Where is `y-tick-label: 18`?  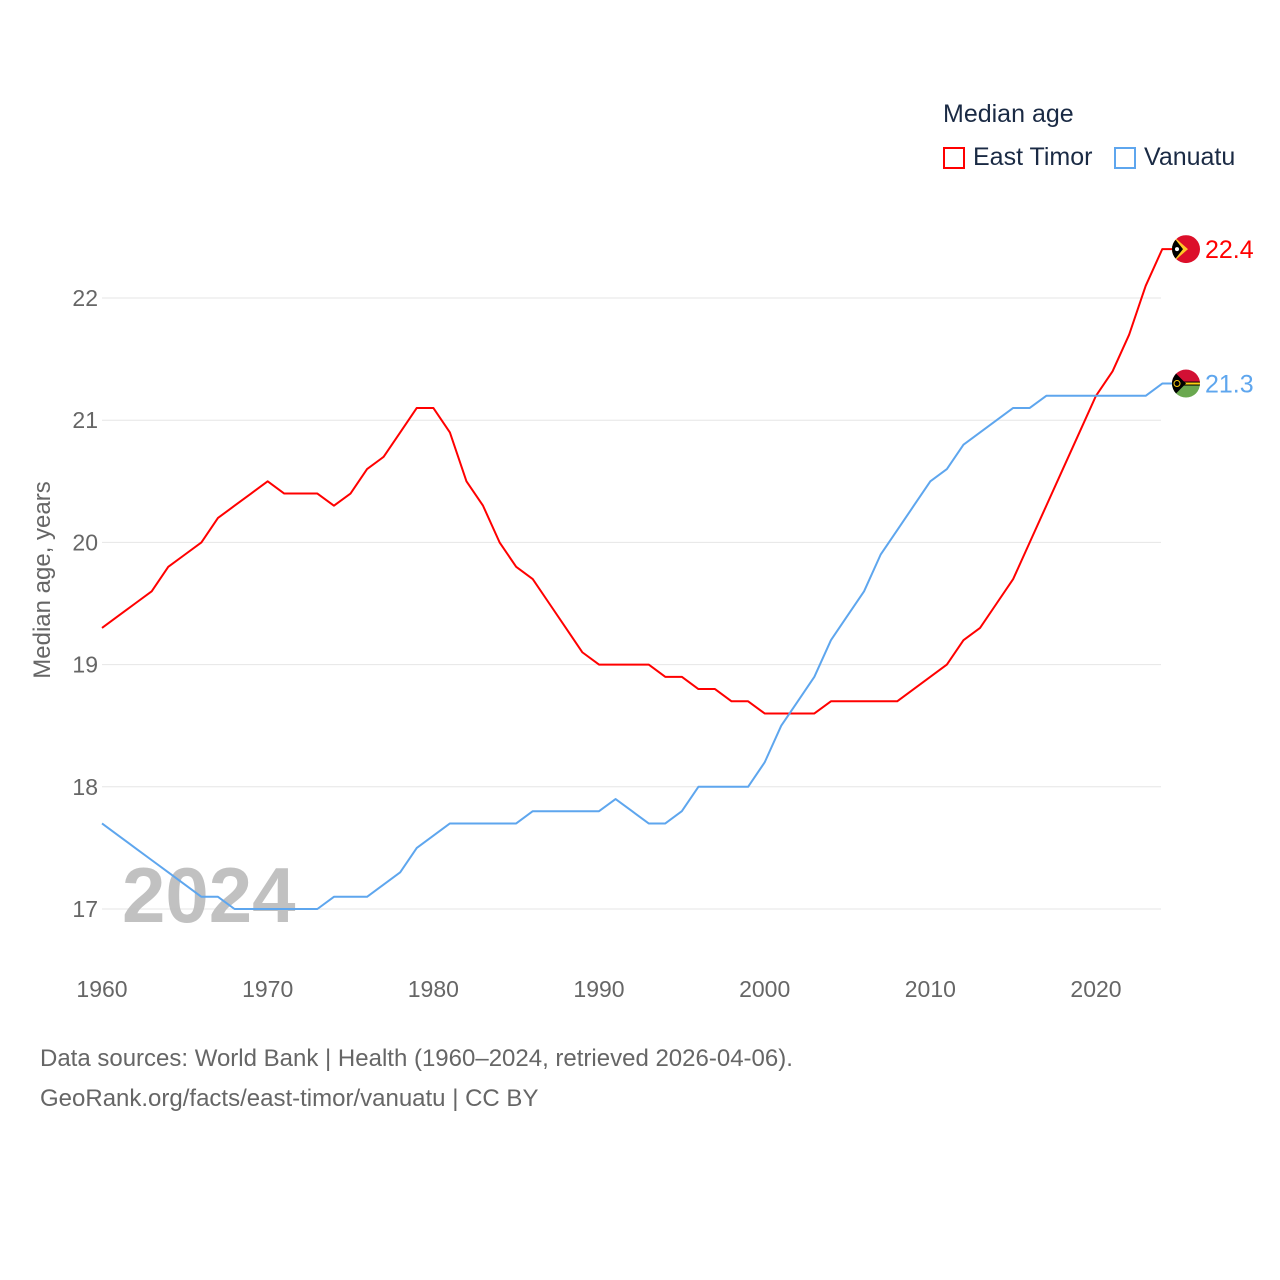 y-tick-label: 18 is located at coordinates (85, 787).